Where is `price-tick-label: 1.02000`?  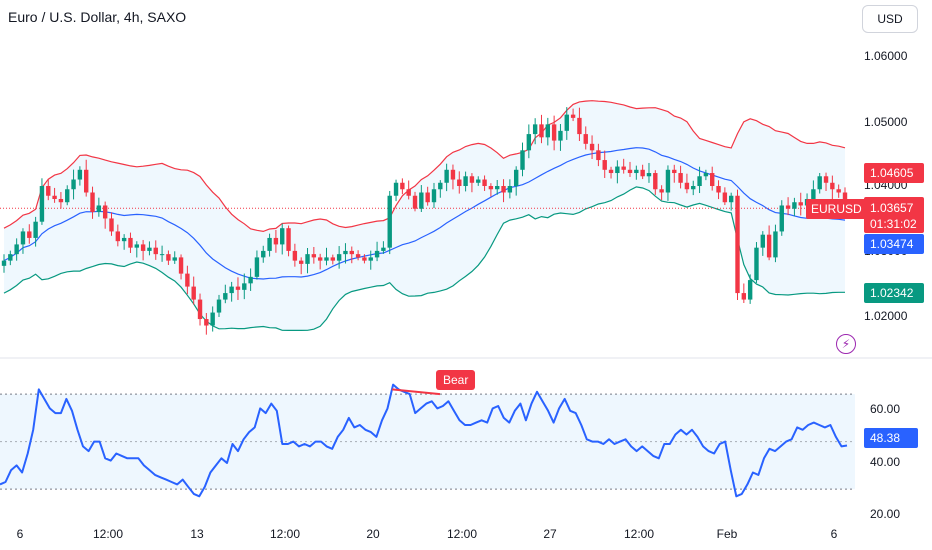 price-tick-label: 1.02000 is located at coordinates (886, 316).